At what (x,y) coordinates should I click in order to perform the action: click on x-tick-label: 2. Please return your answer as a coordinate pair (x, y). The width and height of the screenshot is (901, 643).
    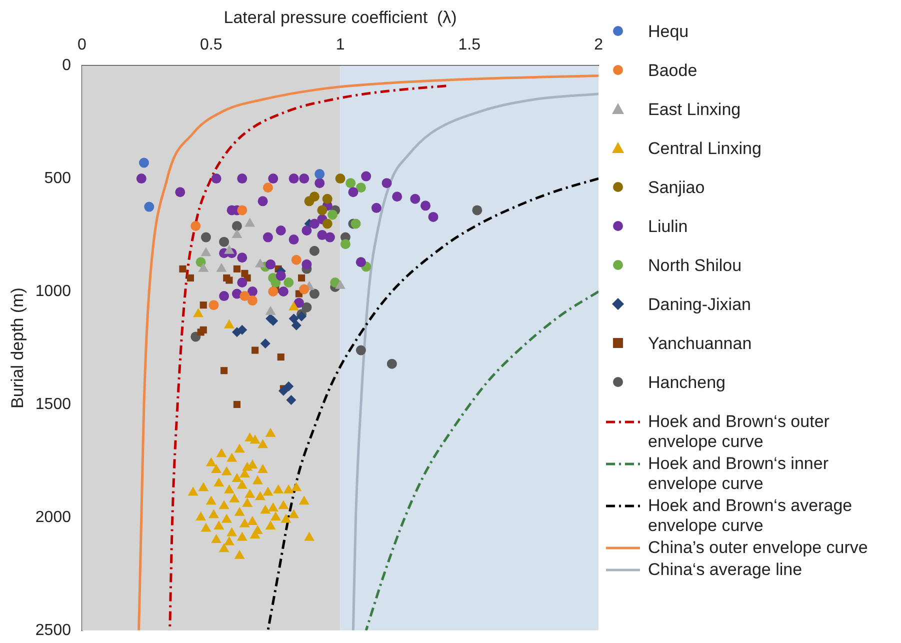
    Looking at the image, I should click on (599, 45).